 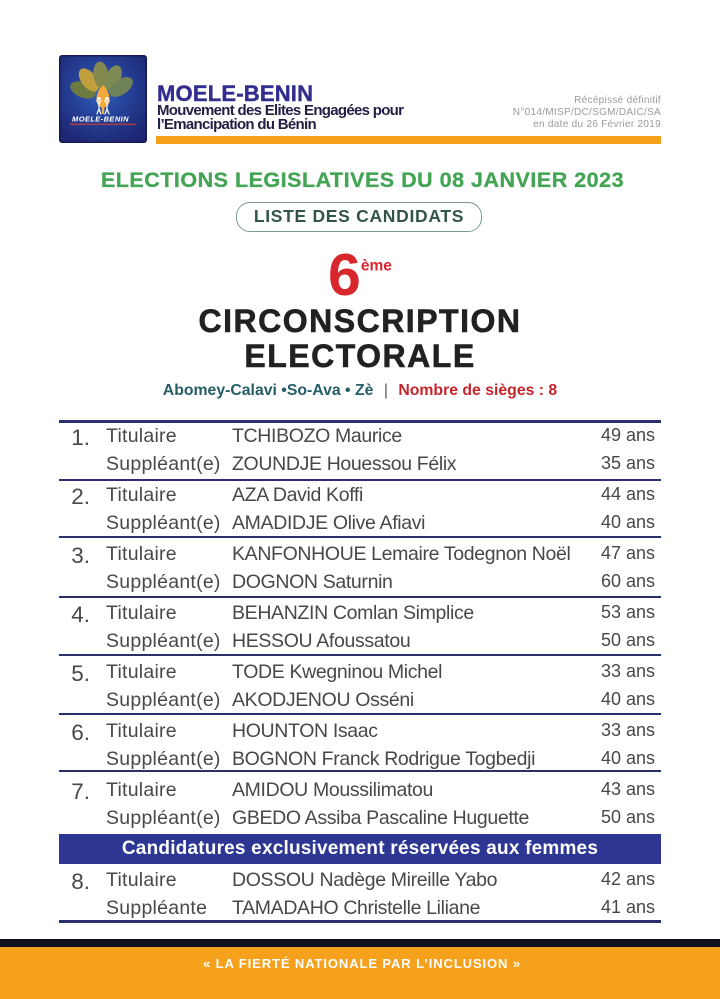 I want to click on svg-text: MOELE-BENIN, so click(x=100, y=119).